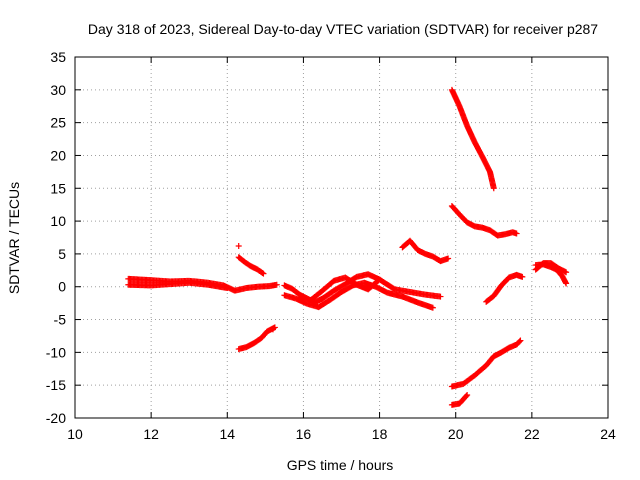  I want to click on x-tick-label: 20, so click(456, 434).